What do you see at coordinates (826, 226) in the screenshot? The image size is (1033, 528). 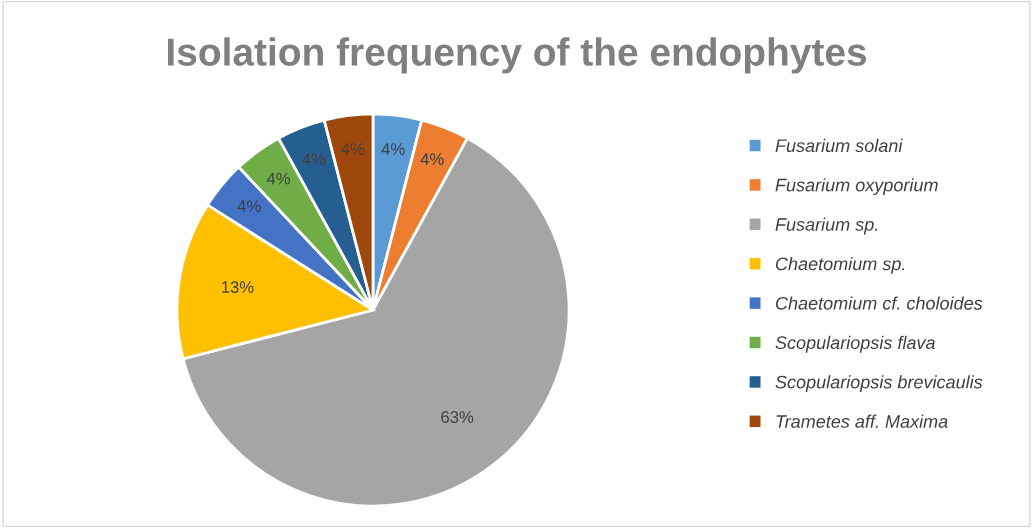 I see `legend-label: Fusarium sp.` at bounding box center [826, 226].